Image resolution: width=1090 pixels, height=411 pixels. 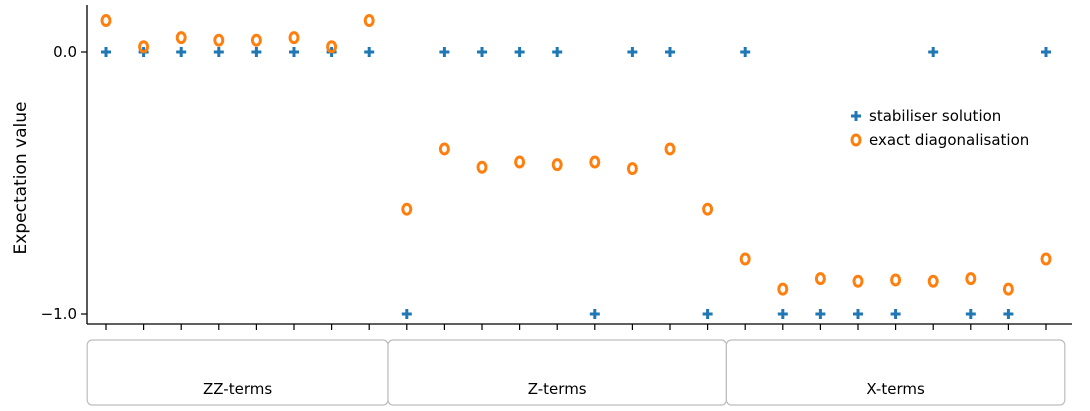 What do you see at coordinates (856, 140) in the screenshot?
I see `legend-circle-marker` at bounding box center [856, 140].